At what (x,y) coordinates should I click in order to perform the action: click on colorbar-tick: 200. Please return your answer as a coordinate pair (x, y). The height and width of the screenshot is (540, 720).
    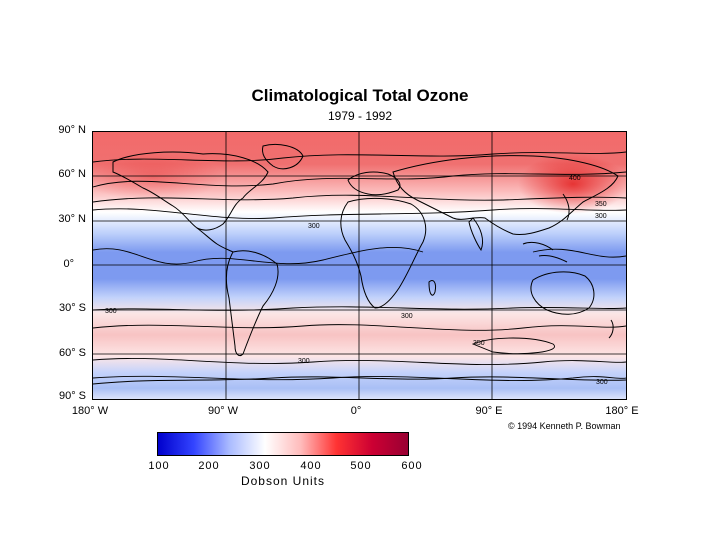
    Looking at the image, I should click on (209, 466).